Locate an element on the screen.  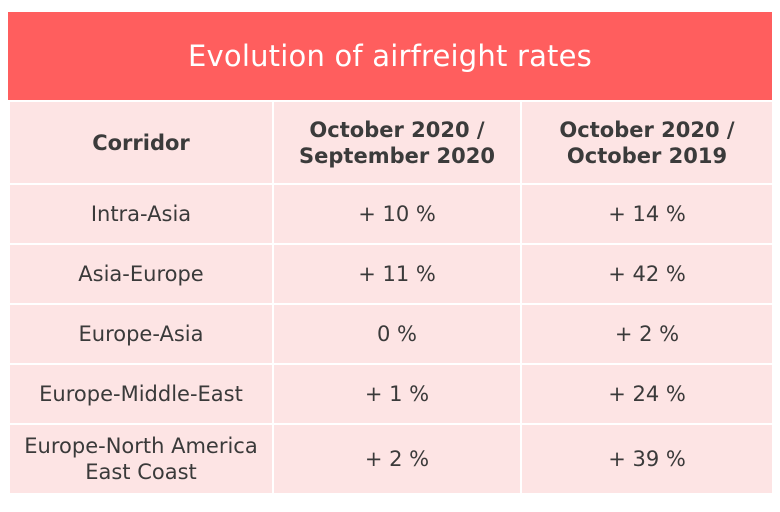
table-row: Europe-Middle-East + 1 % + 24 % is located at coordinates (391, 394).